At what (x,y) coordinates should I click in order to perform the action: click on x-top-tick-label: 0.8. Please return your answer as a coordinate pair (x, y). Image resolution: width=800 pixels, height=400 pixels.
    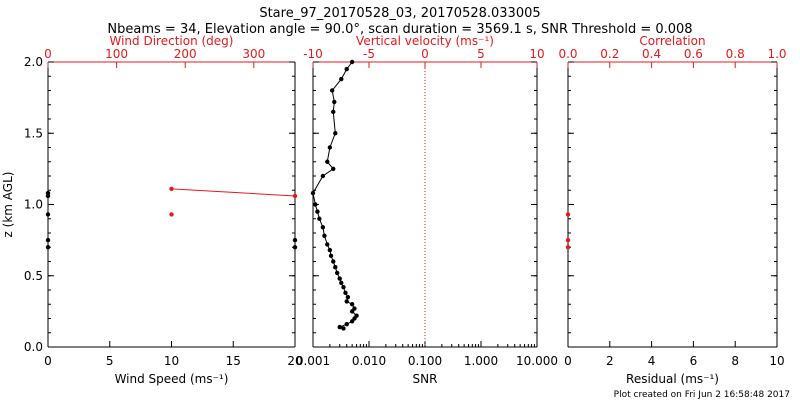
    Looking at the image, I should click on (735, 54).